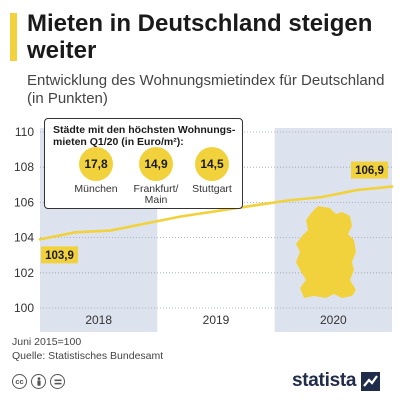 The height and width of the screenshot is (405, 405). I want to click on city-stuttgart: 14,5 Stuttgart, so click(212, 171).